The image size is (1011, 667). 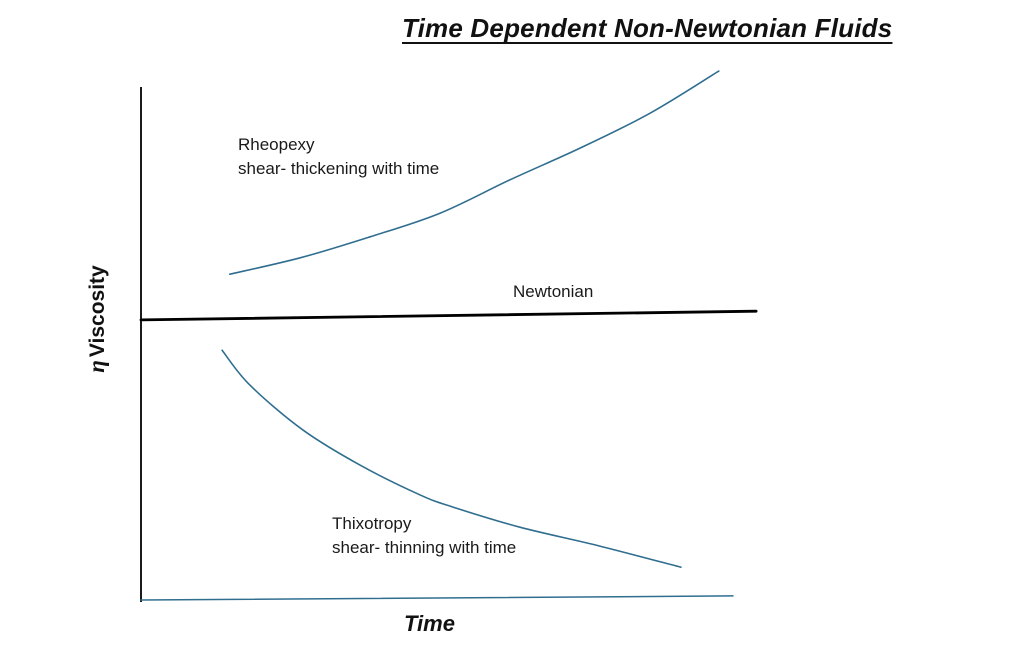 I want to click on eta-symbol: η, so click(x=96, y=366).